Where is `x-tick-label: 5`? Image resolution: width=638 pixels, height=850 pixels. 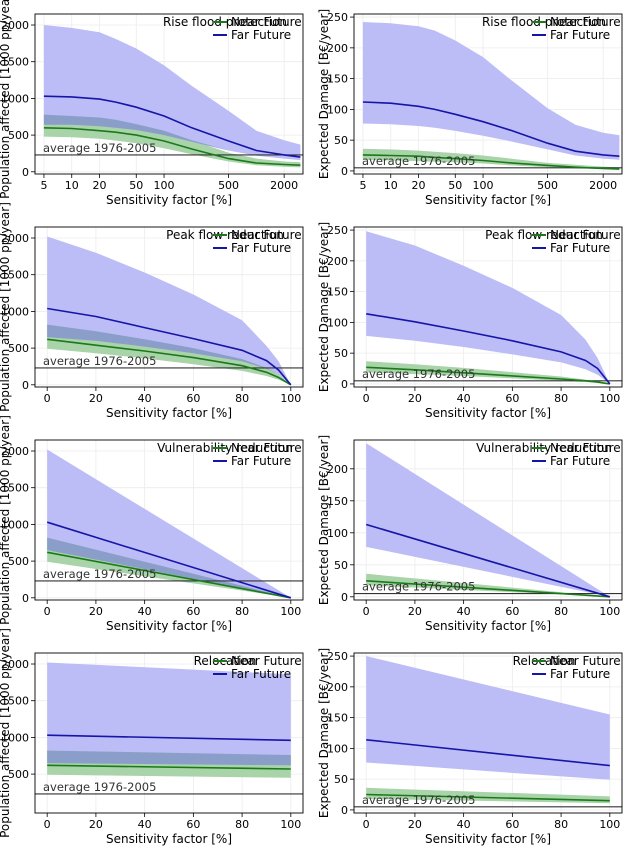 x-tick-label: 5 is located at coordinates (43, 185).